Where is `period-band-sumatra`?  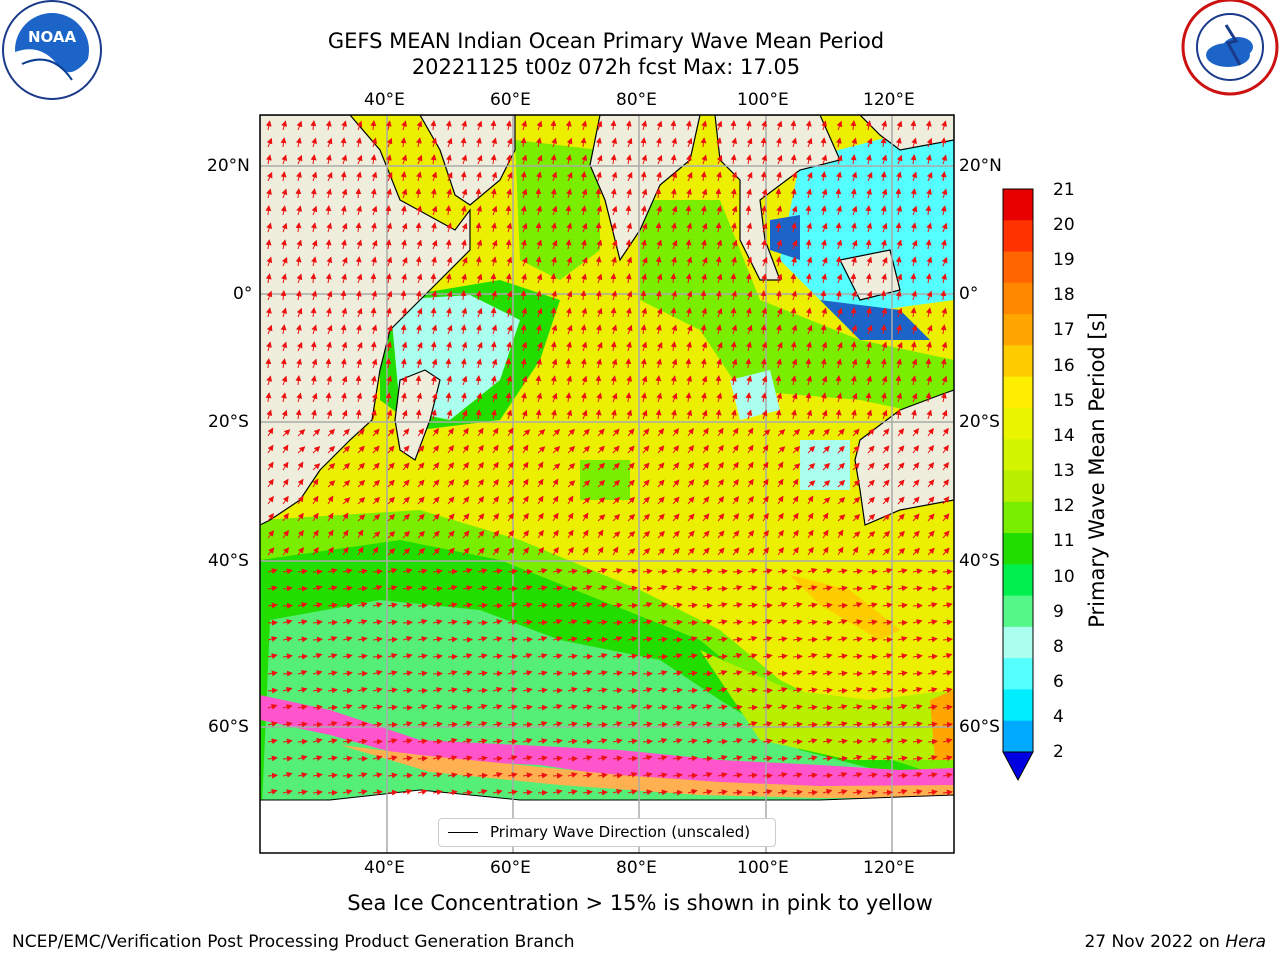
period-band-sumatra is located at coordinates (755, 395).